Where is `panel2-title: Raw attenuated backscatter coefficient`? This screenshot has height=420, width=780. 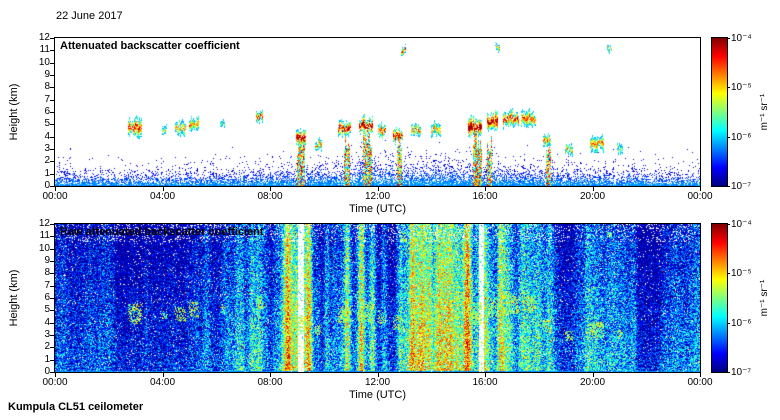
panel2-title: Raw attenuated backscatter coefficient is located at coordinates (162, 232).